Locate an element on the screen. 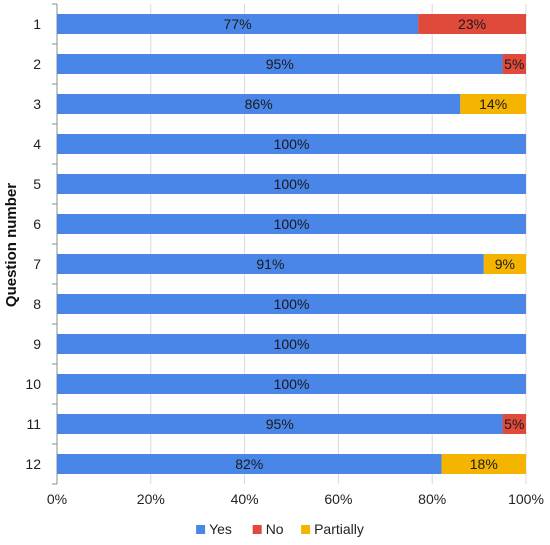 This screenshot has width=550, height=545. data-label: 18% is located at coordinates (484, 464).